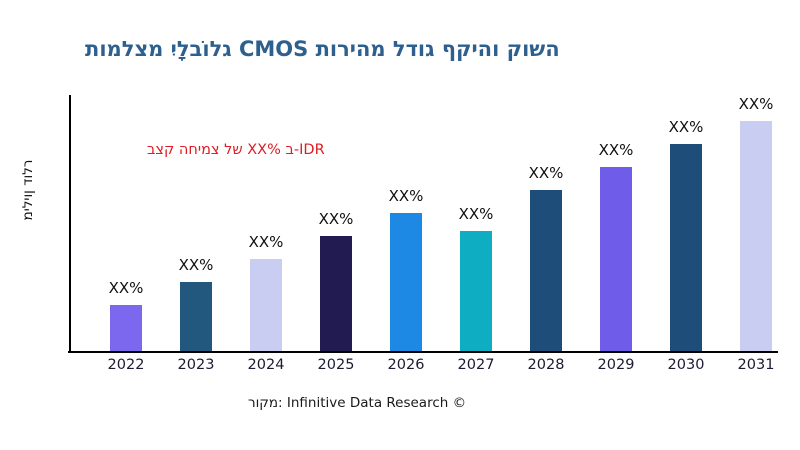  What do you see at coordinates (266, 365) in the screenshot?
I see `x-tick-label: 2024` at bounding box center [266, 365].